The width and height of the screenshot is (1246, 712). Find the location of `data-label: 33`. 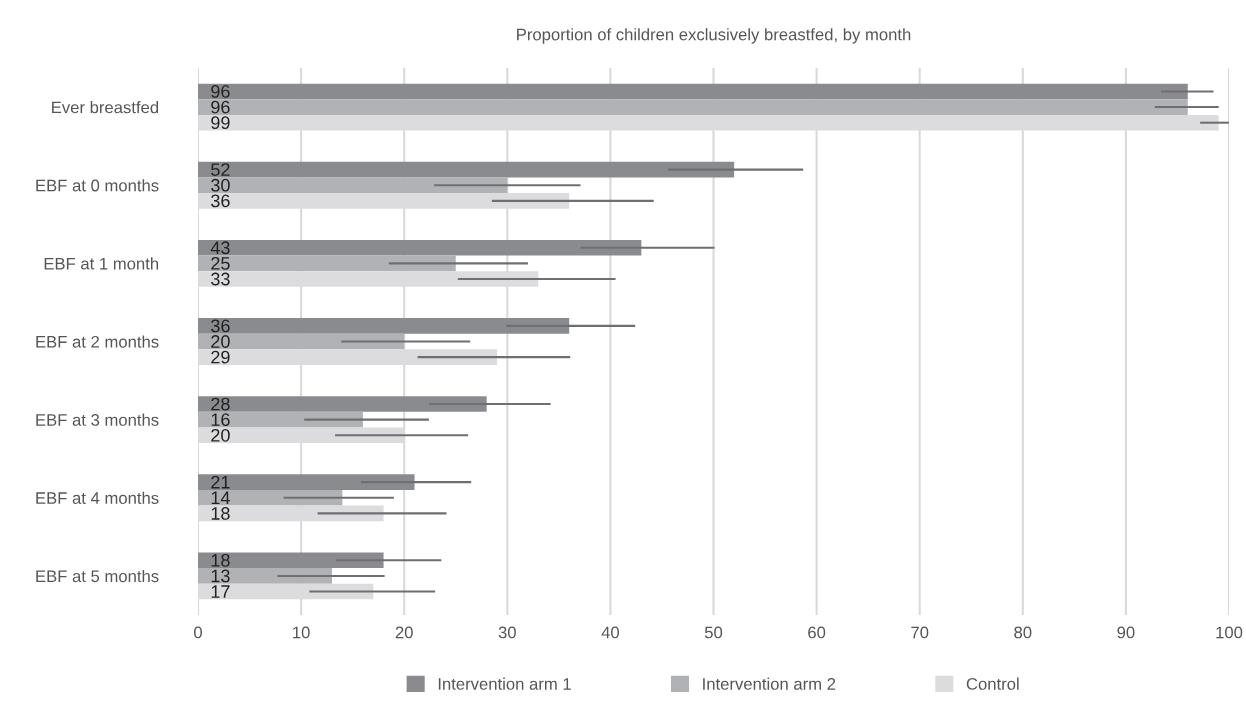

data-label: 33 is located at coordinates (220, 279).